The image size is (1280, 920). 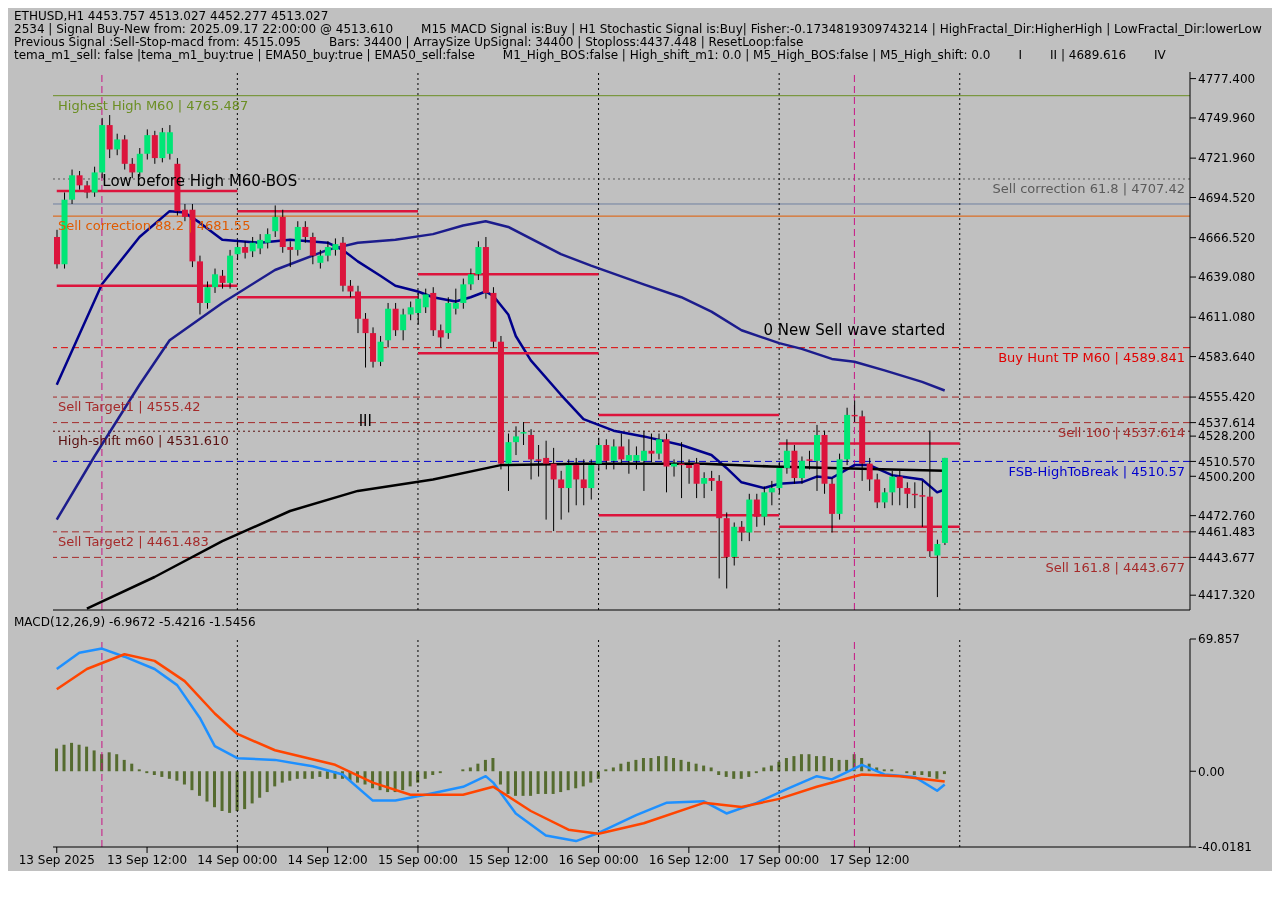 I want to click on x-tick-label: 13 Sep 2025, so click(x=56, y=859).